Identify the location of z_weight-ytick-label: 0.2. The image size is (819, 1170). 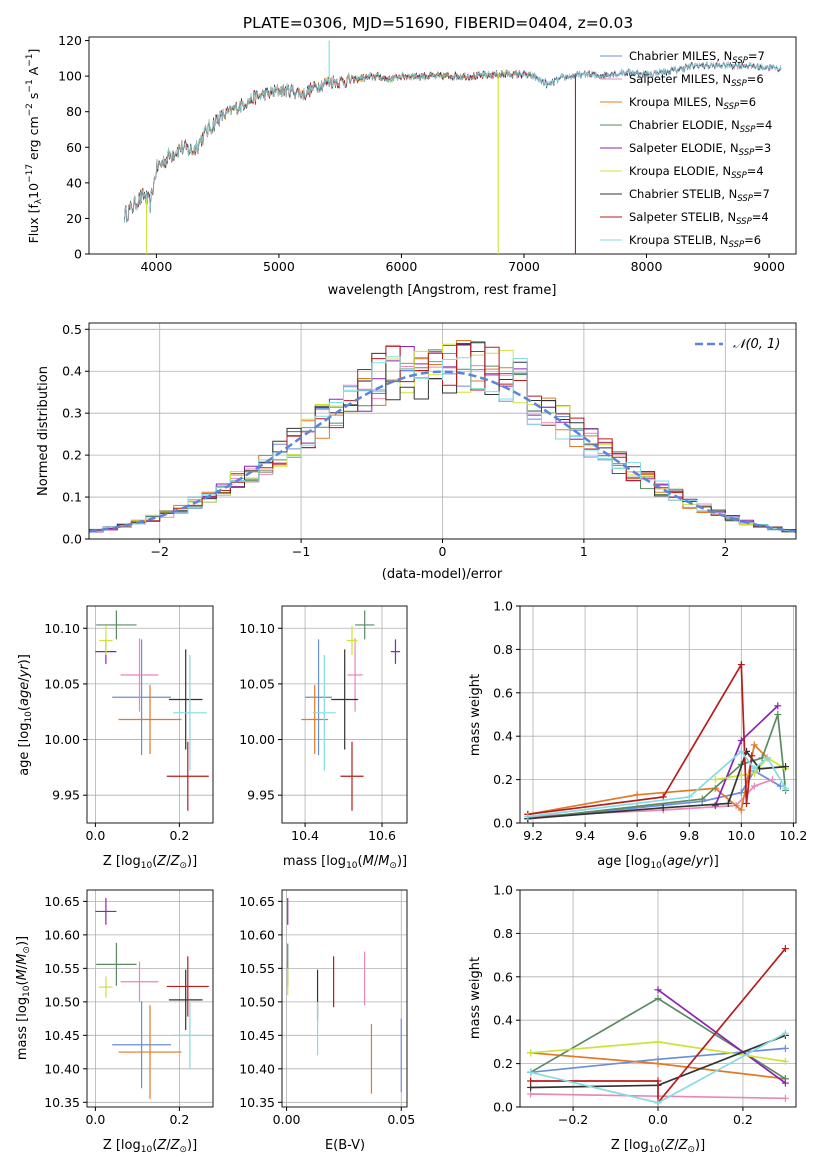
(503, 1063).